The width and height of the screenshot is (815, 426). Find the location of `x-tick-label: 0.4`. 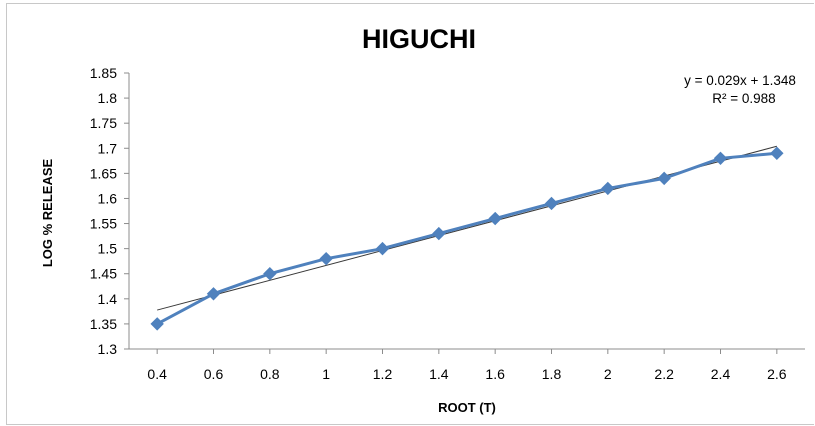

x-tick-label: 0.4 is located at coordinates (157, 374).